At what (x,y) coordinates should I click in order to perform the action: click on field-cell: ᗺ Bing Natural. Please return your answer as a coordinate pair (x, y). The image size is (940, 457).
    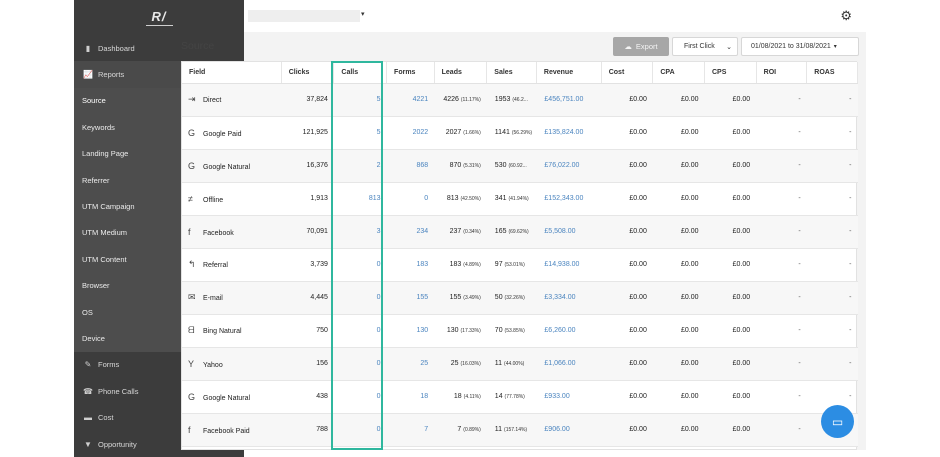
    Looking at the image, I should click on (232, 331).